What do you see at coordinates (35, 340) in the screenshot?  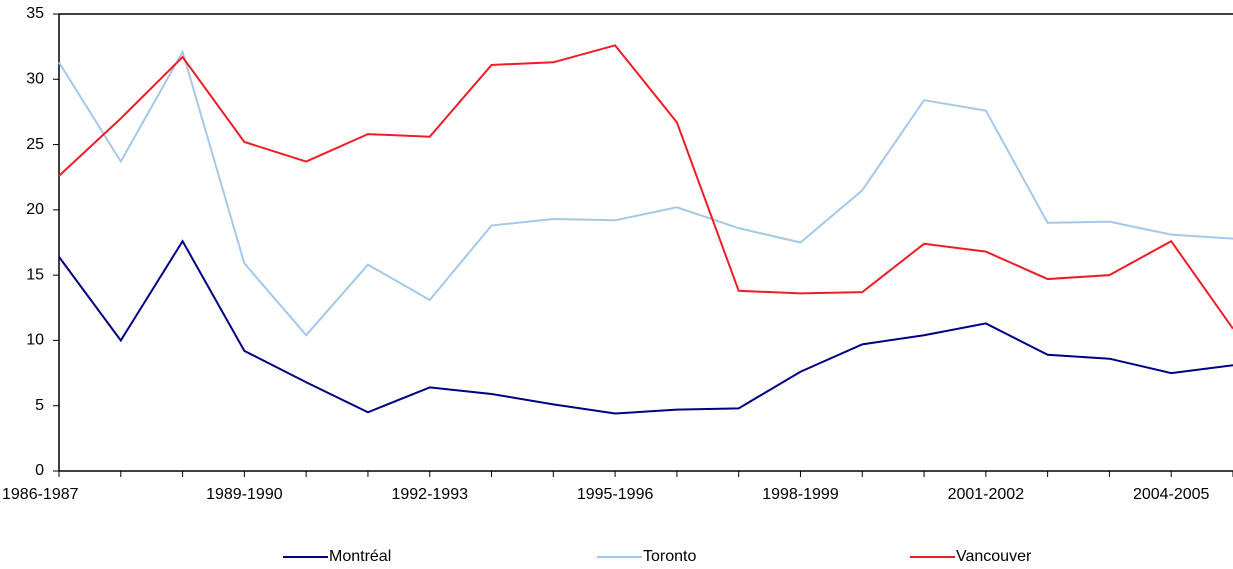 I see `y-tick-label: 10` at bounding box center [35, 340].